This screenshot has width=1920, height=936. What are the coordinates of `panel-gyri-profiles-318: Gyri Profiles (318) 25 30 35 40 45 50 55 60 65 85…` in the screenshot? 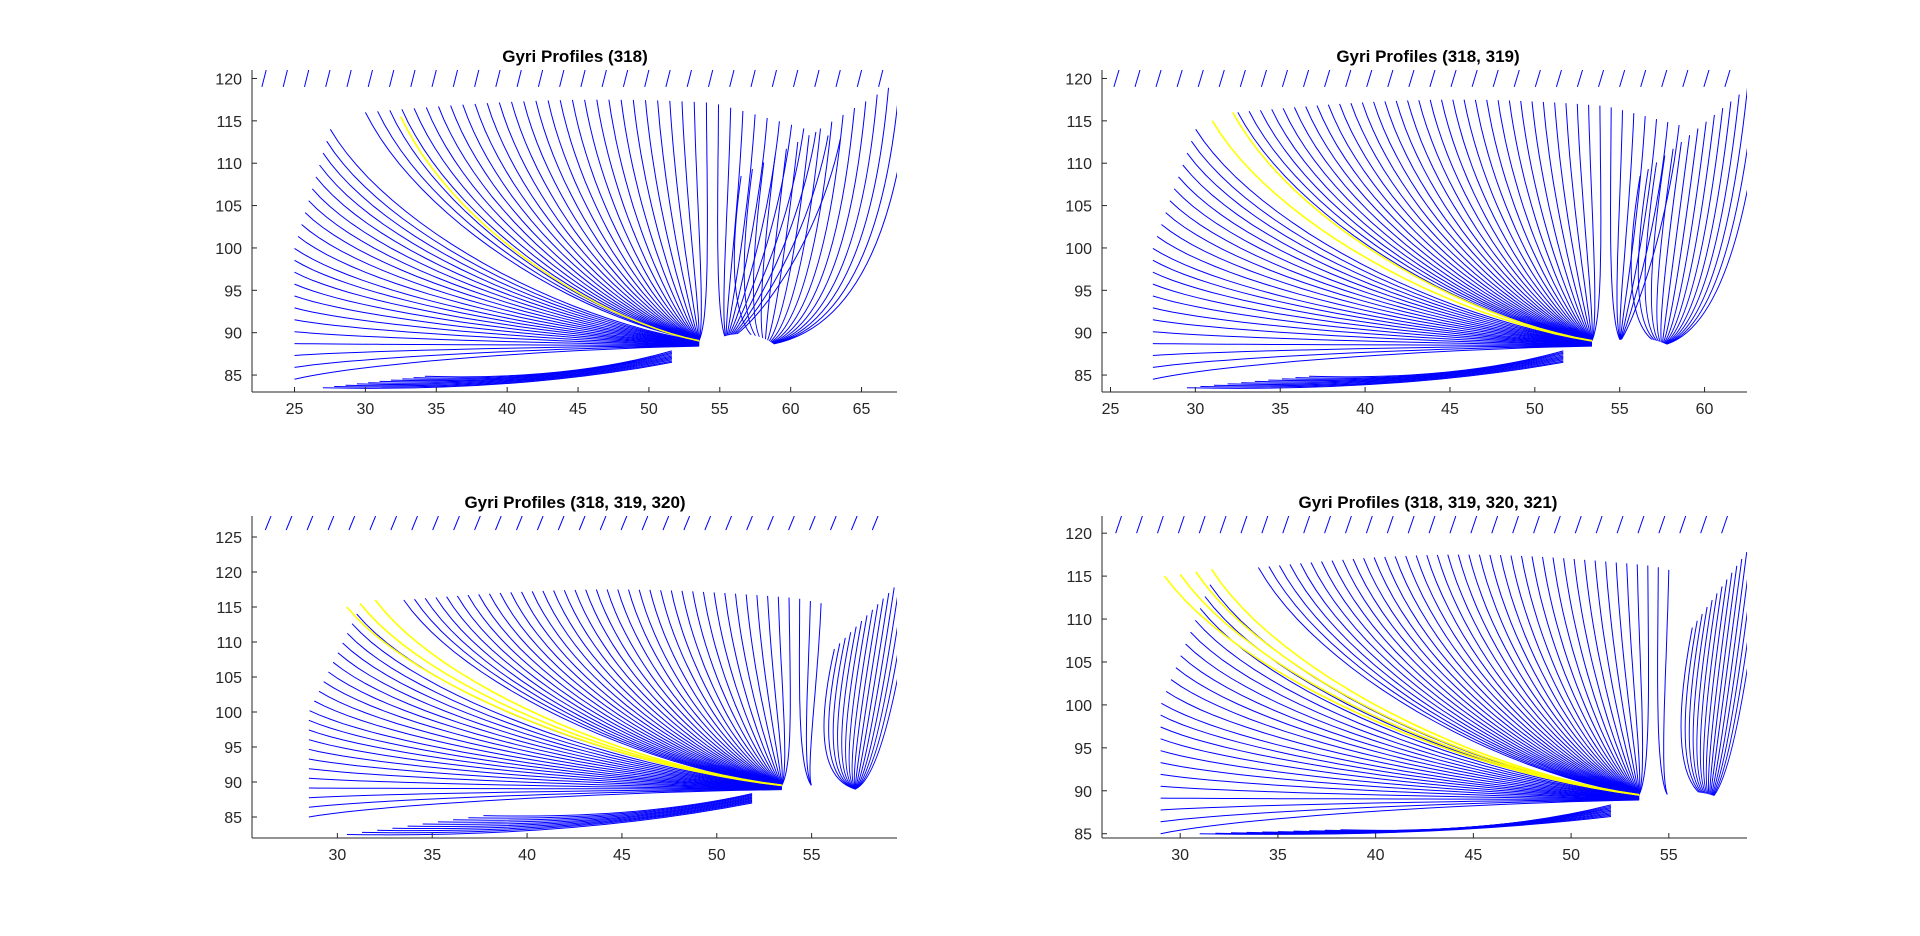 It's located at (556, 232).